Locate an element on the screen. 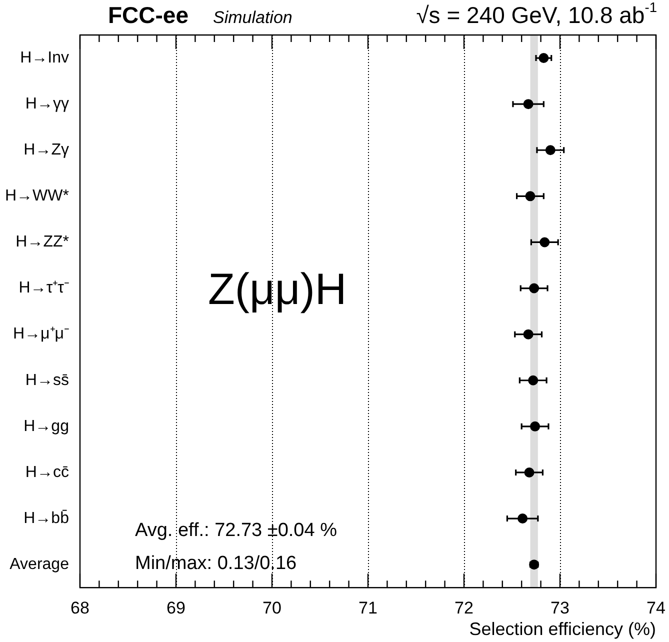  annotation: Min/max: 0.13/0.16 is located at coordinates (216, 564).